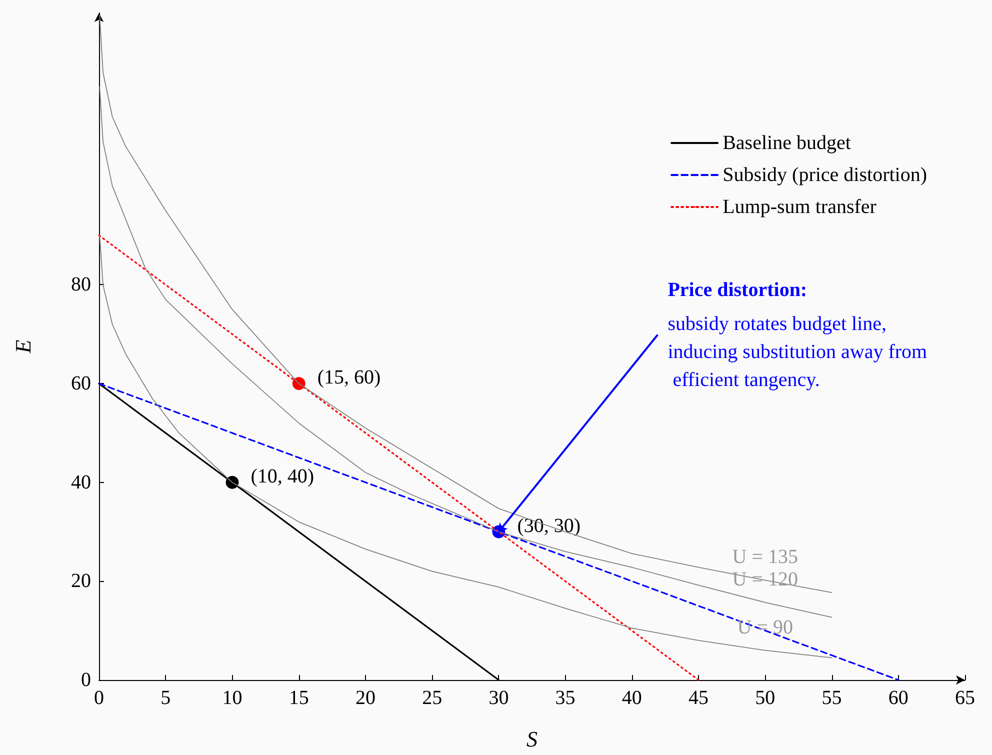  What do you see at coordinates (832, 698) in the screenshot?
I see `x-tick-label: 55` at bounding box center [832, 698].